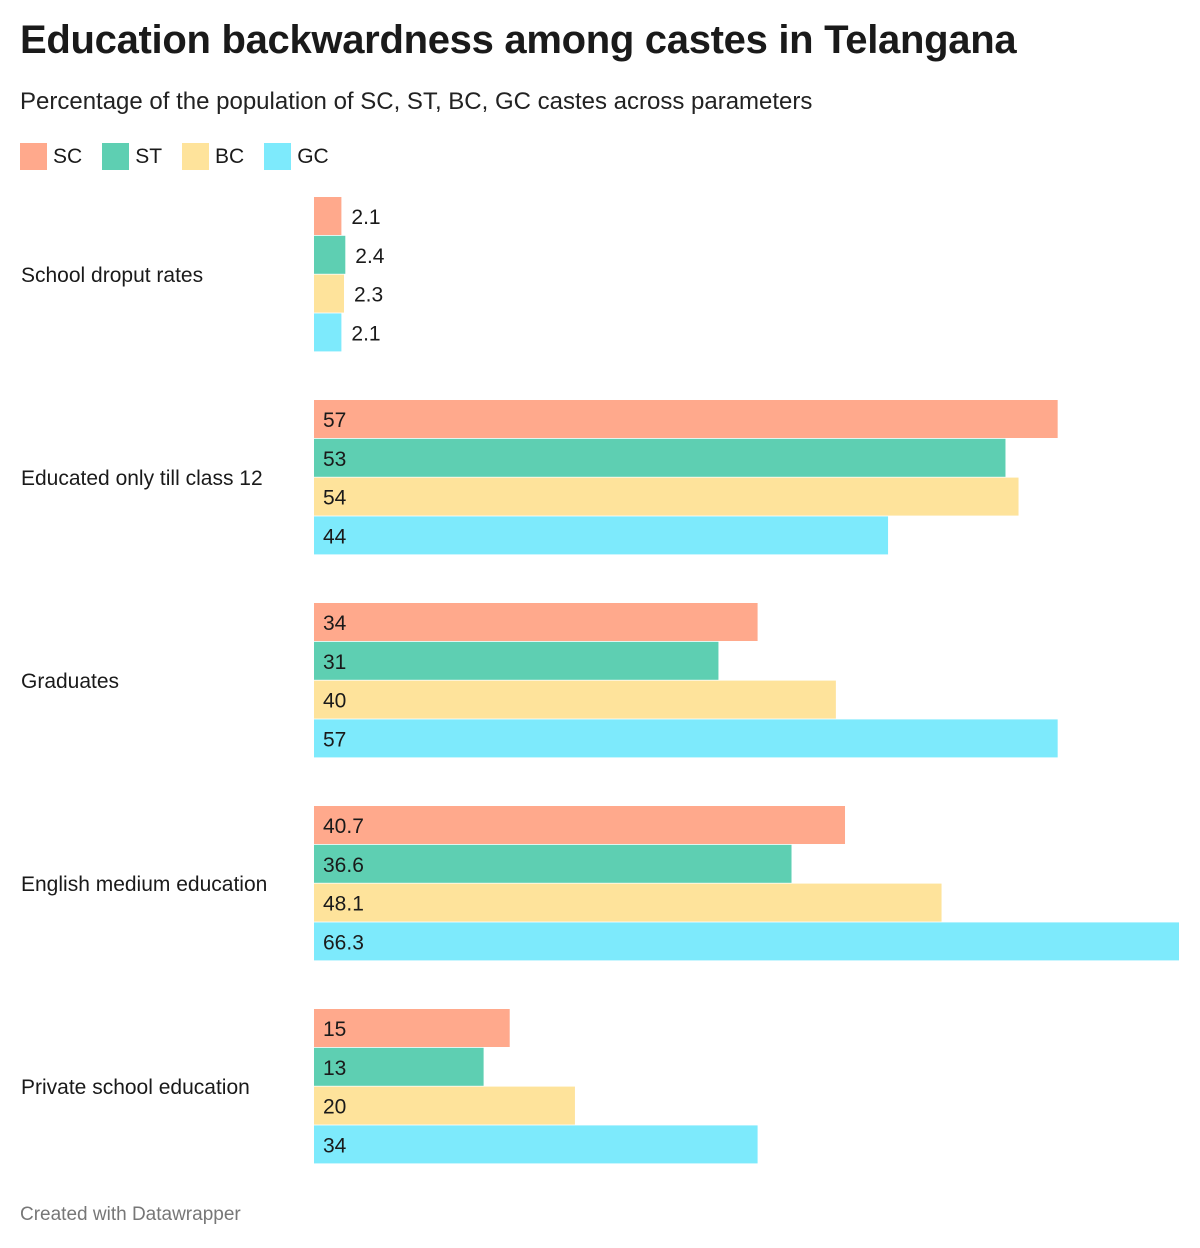 The height and width of the screenshot is (1248, 1200). I want to click on legend-label-bc: BC, so click(230, 156).